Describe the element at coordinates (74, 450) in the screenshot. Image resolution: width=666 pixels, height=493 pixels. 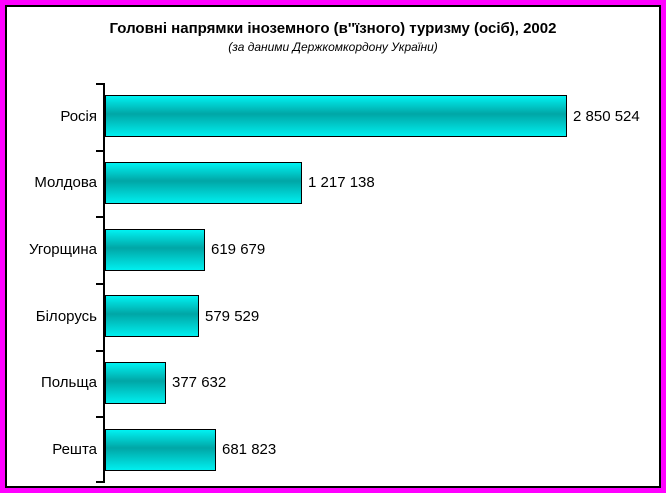
I see `category-label: Решта` at that location.